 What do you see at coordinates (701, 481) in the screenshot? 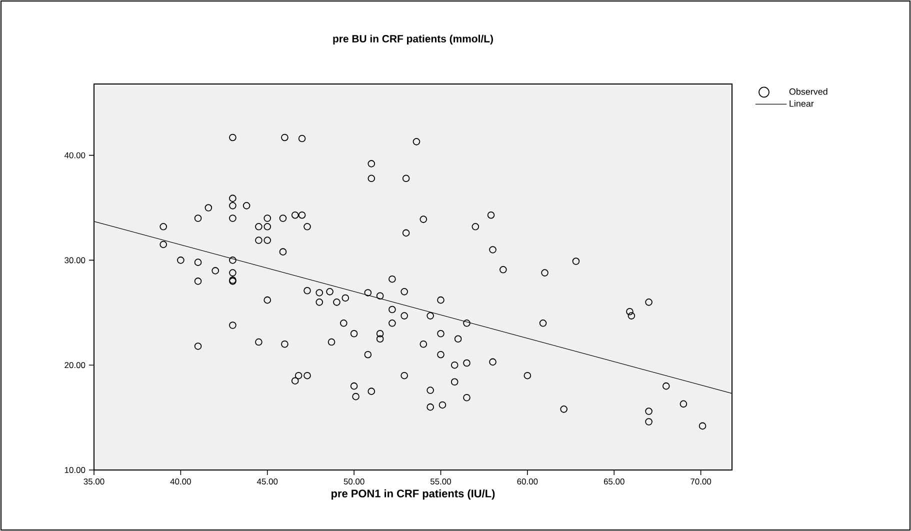
I see `x-tick-label: 70.00` at bounding box center [701, 481].